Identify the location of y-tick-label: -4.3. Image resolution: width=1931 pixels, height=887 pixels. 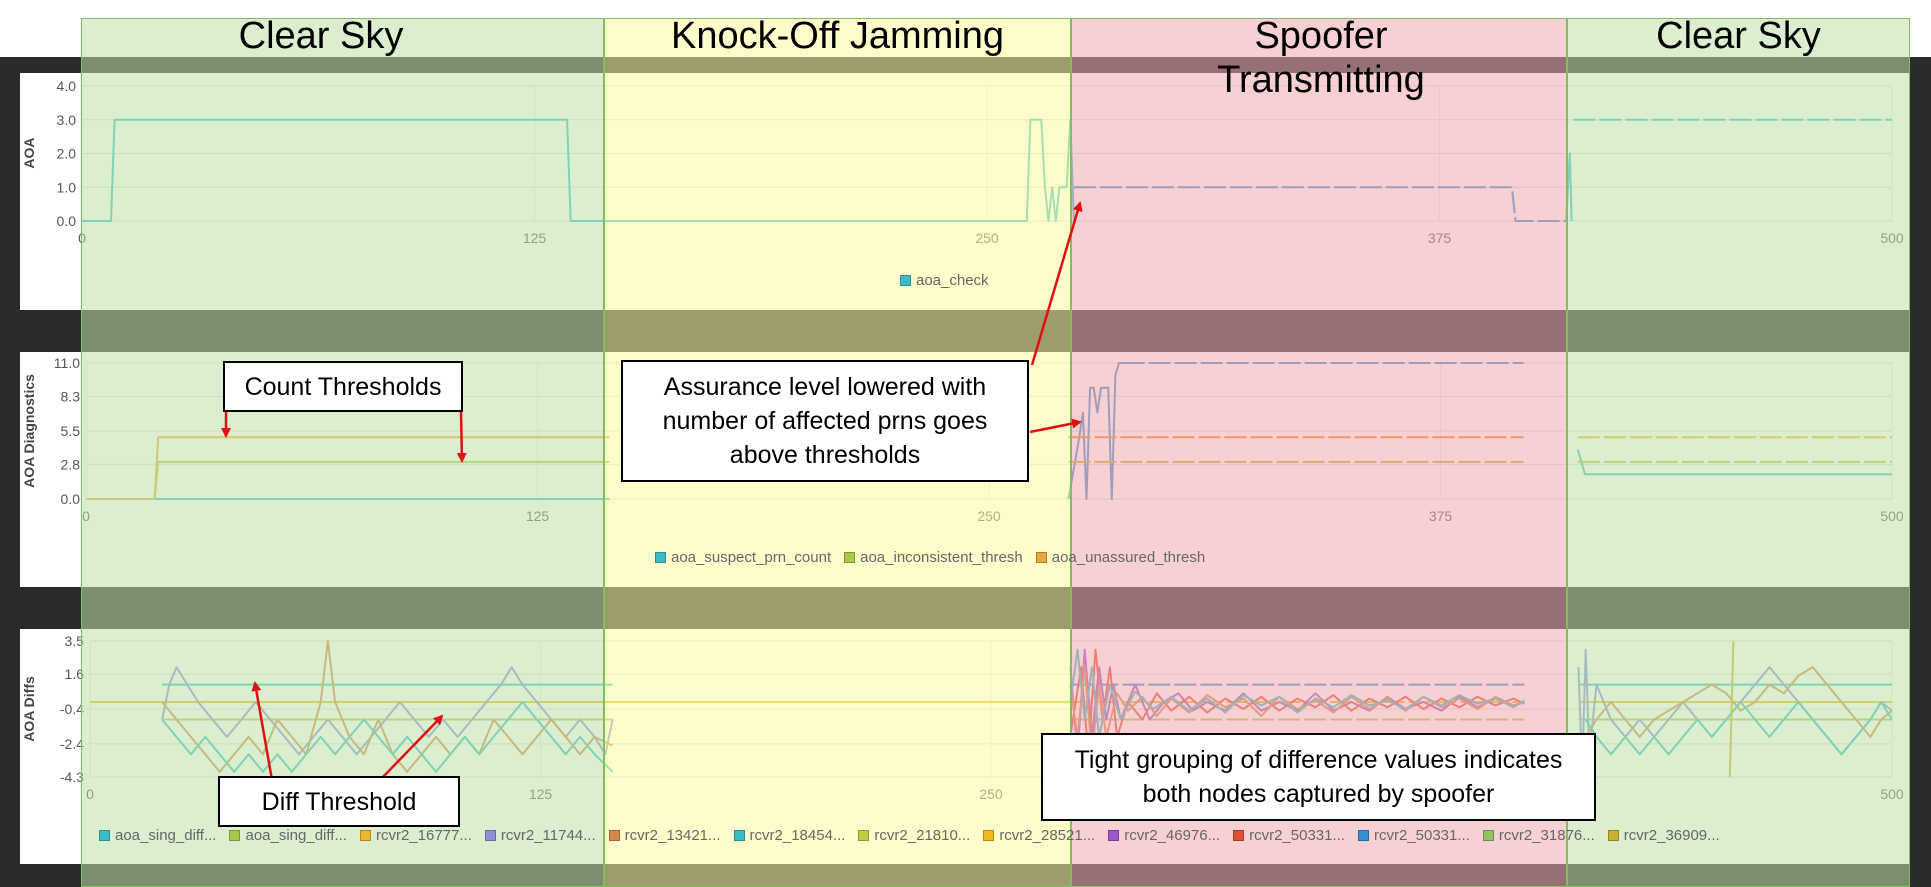
(72, 777).